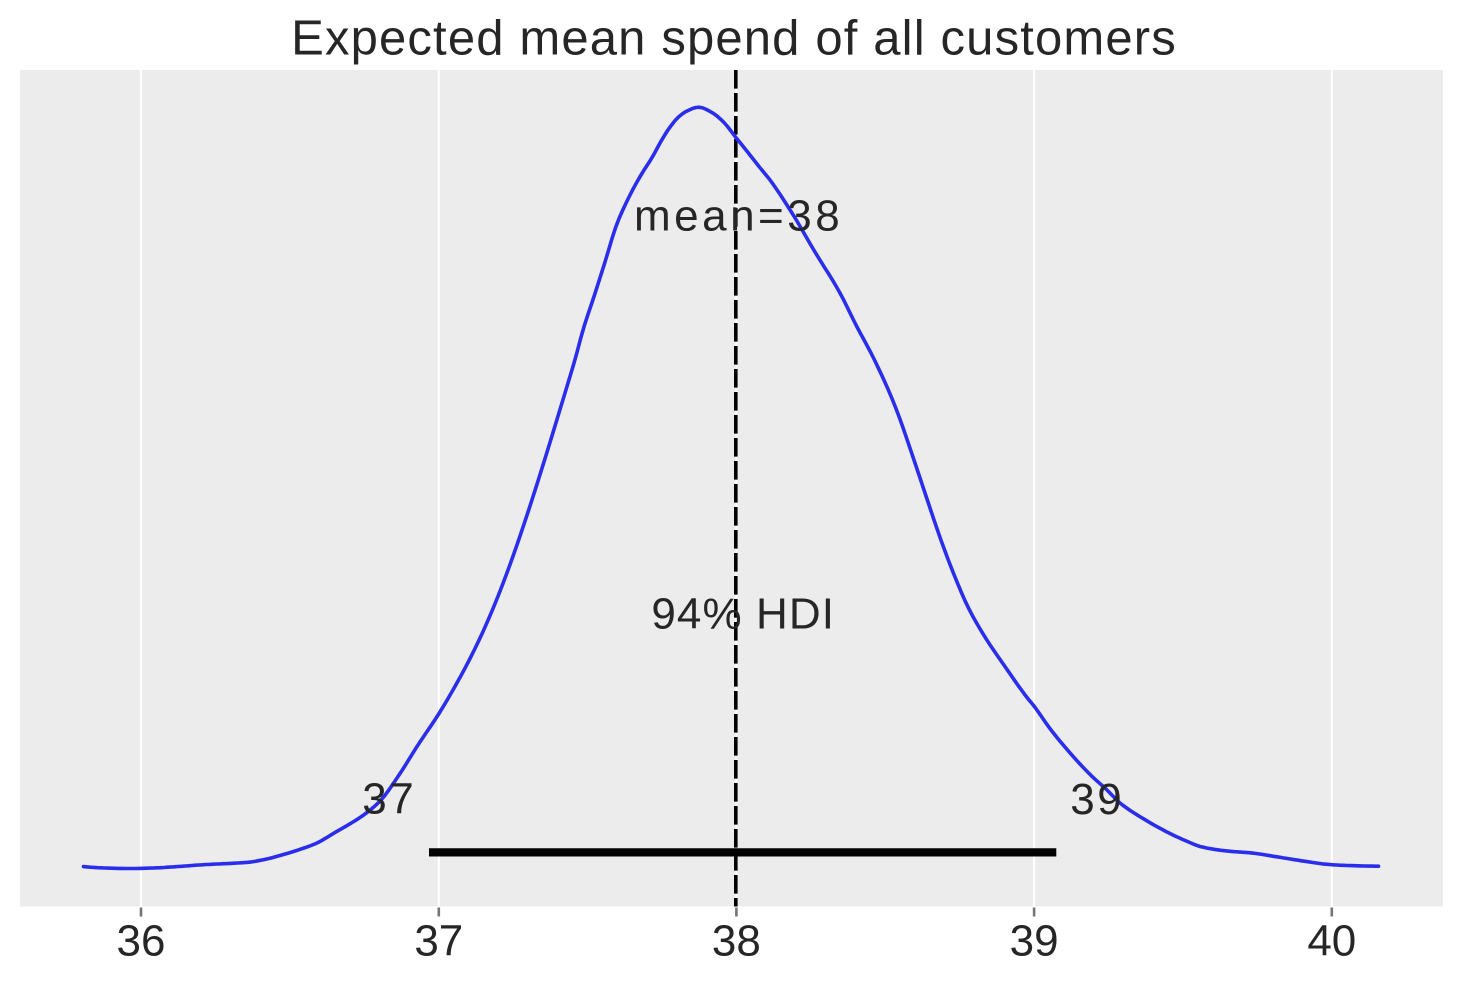 This screenshot has height=983, width=1463. Describe the element at coordinates (1331, 941) in the screenshot. I see `svg-text: 40` at that location.